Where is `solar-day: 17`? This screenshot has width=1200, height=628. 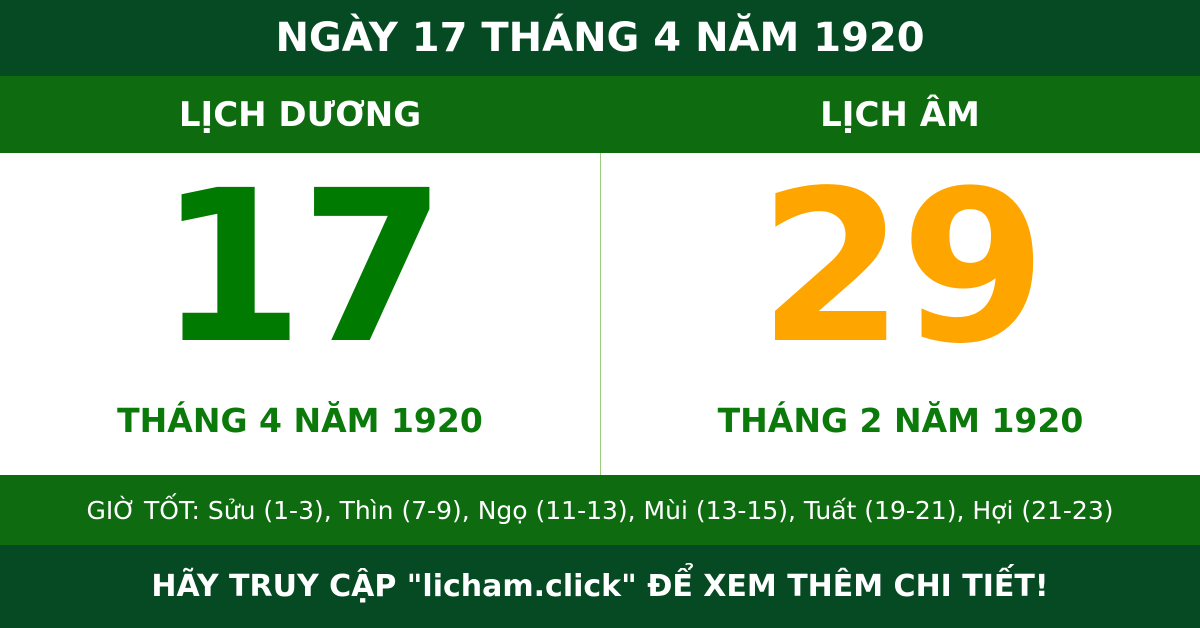
solar-day: 17 is located at coordinates (301, 267).